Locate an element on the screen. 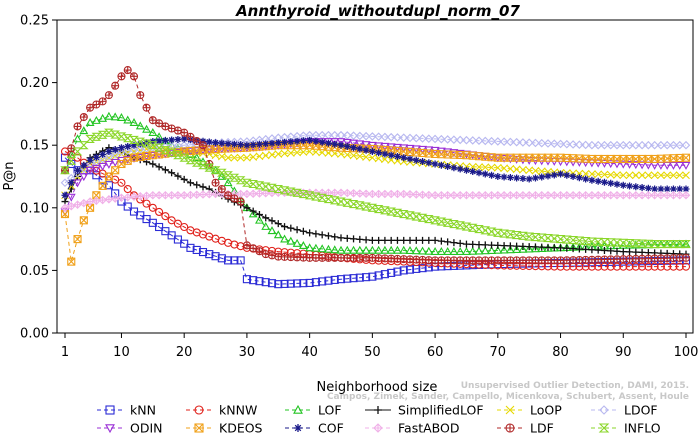  legend-item-inflo: INFLO is located at coordinates (626, 427).